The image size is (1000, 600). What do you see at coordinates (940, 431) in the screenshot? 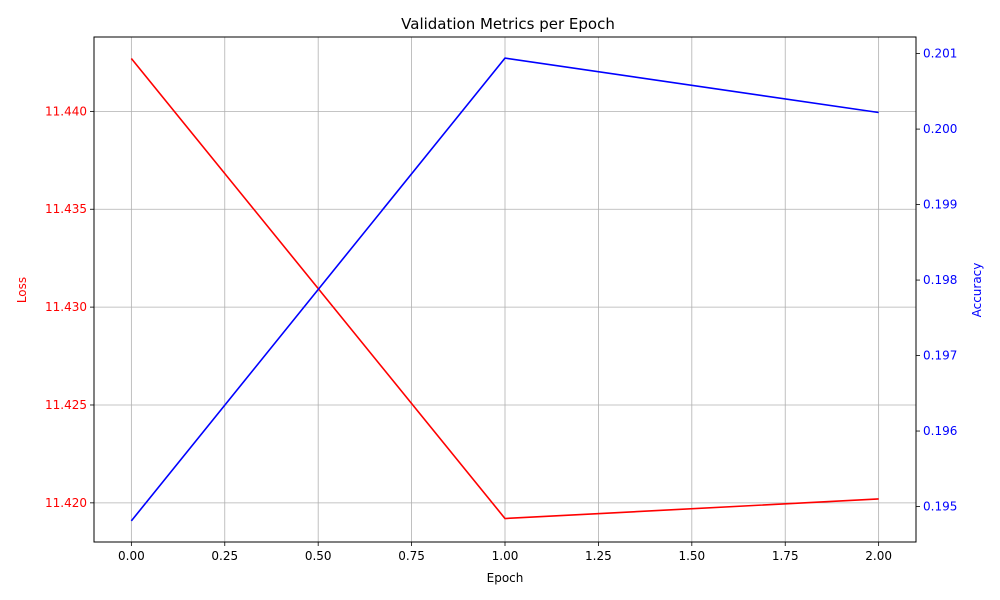
I see `right-tick-label: 0.196` at bounding box center [940, 431].